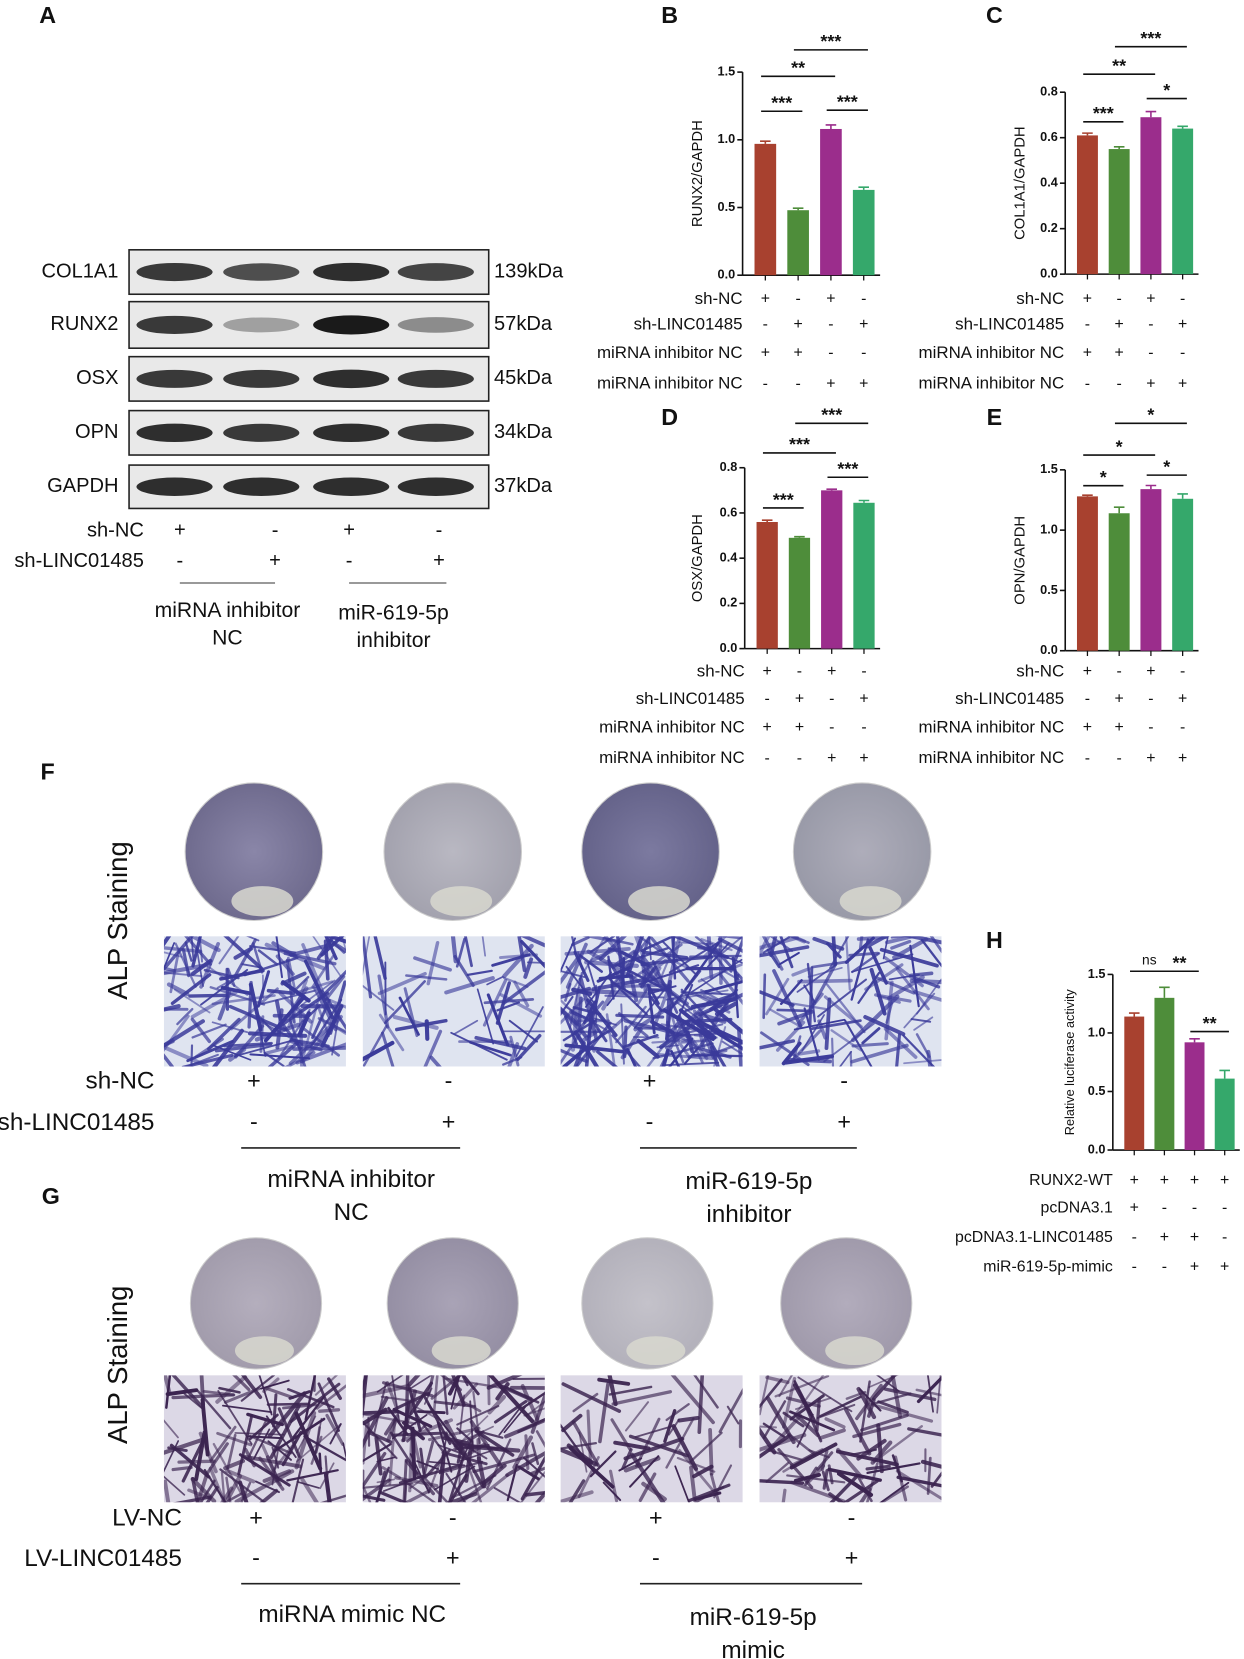  I want to click on panel-letter: E, so click(995, 417).